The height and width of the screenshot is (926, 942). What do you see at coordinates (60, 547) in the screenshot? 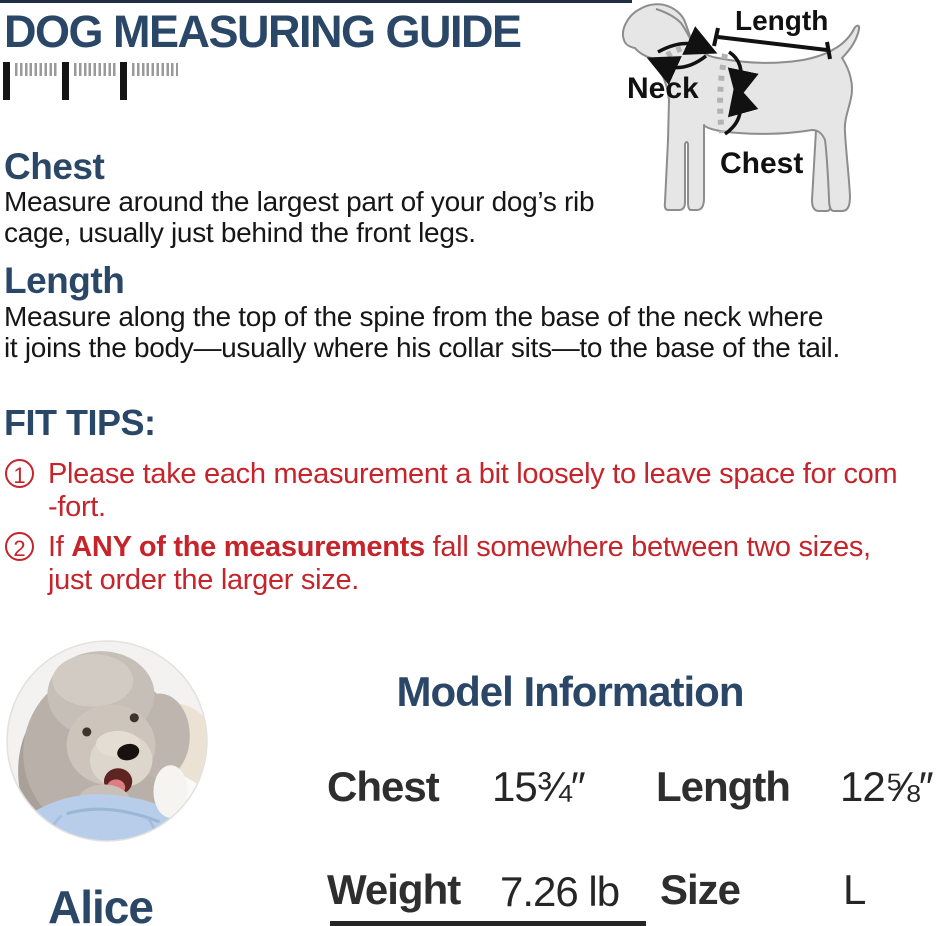
I see `tip2-prefix: If` at bounding box center [60, 547].